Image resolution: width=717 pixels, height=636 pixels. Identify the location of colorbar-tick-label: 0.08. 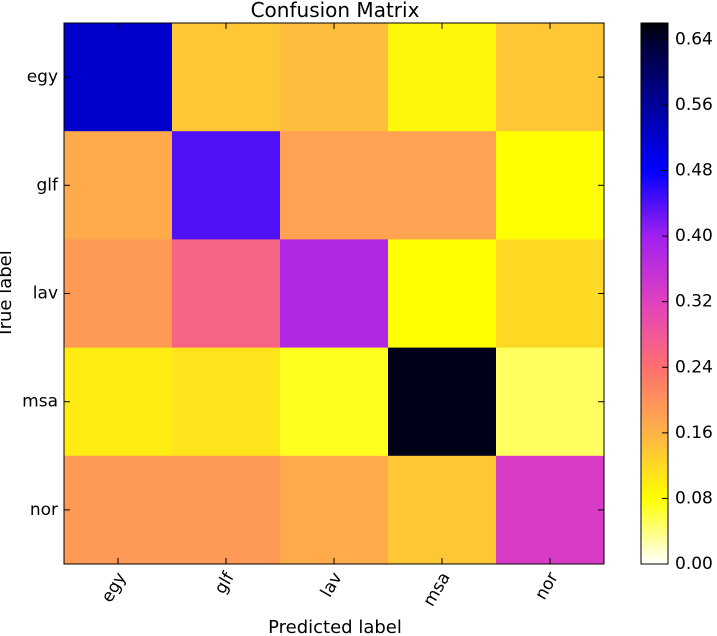
(694, 498).